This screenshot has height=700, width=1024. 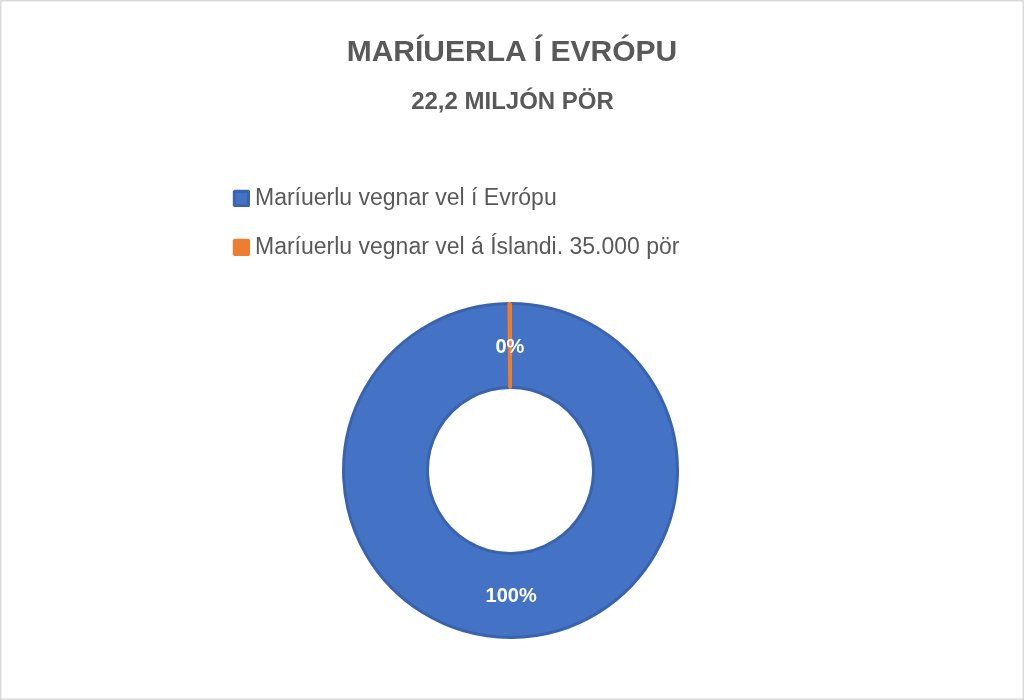 I want to click on legend-label: Maríuerlu vegnar vel á Íslandi. 35.000 pör, so click(x=467, y=246).